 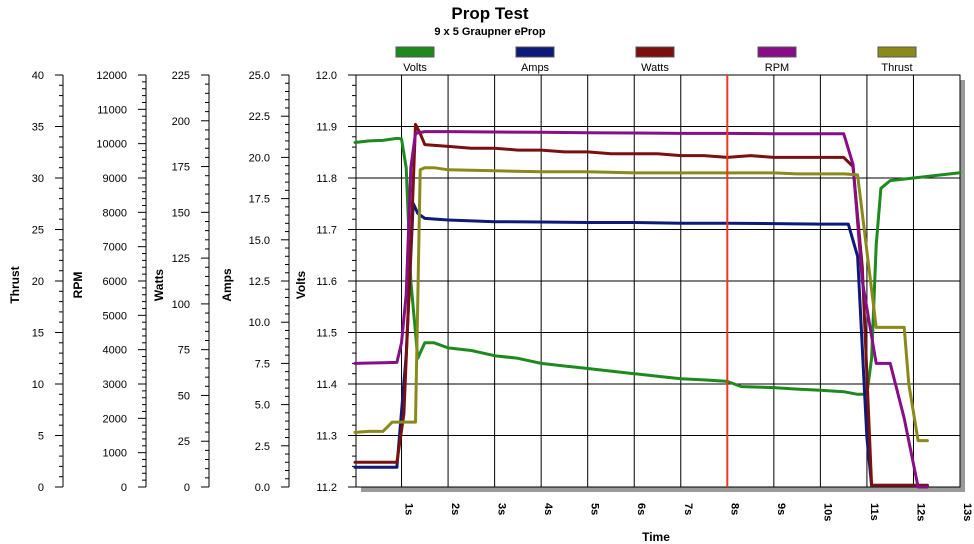 I want to click on tick-label-watts: 75, so click(x=184, y=351).